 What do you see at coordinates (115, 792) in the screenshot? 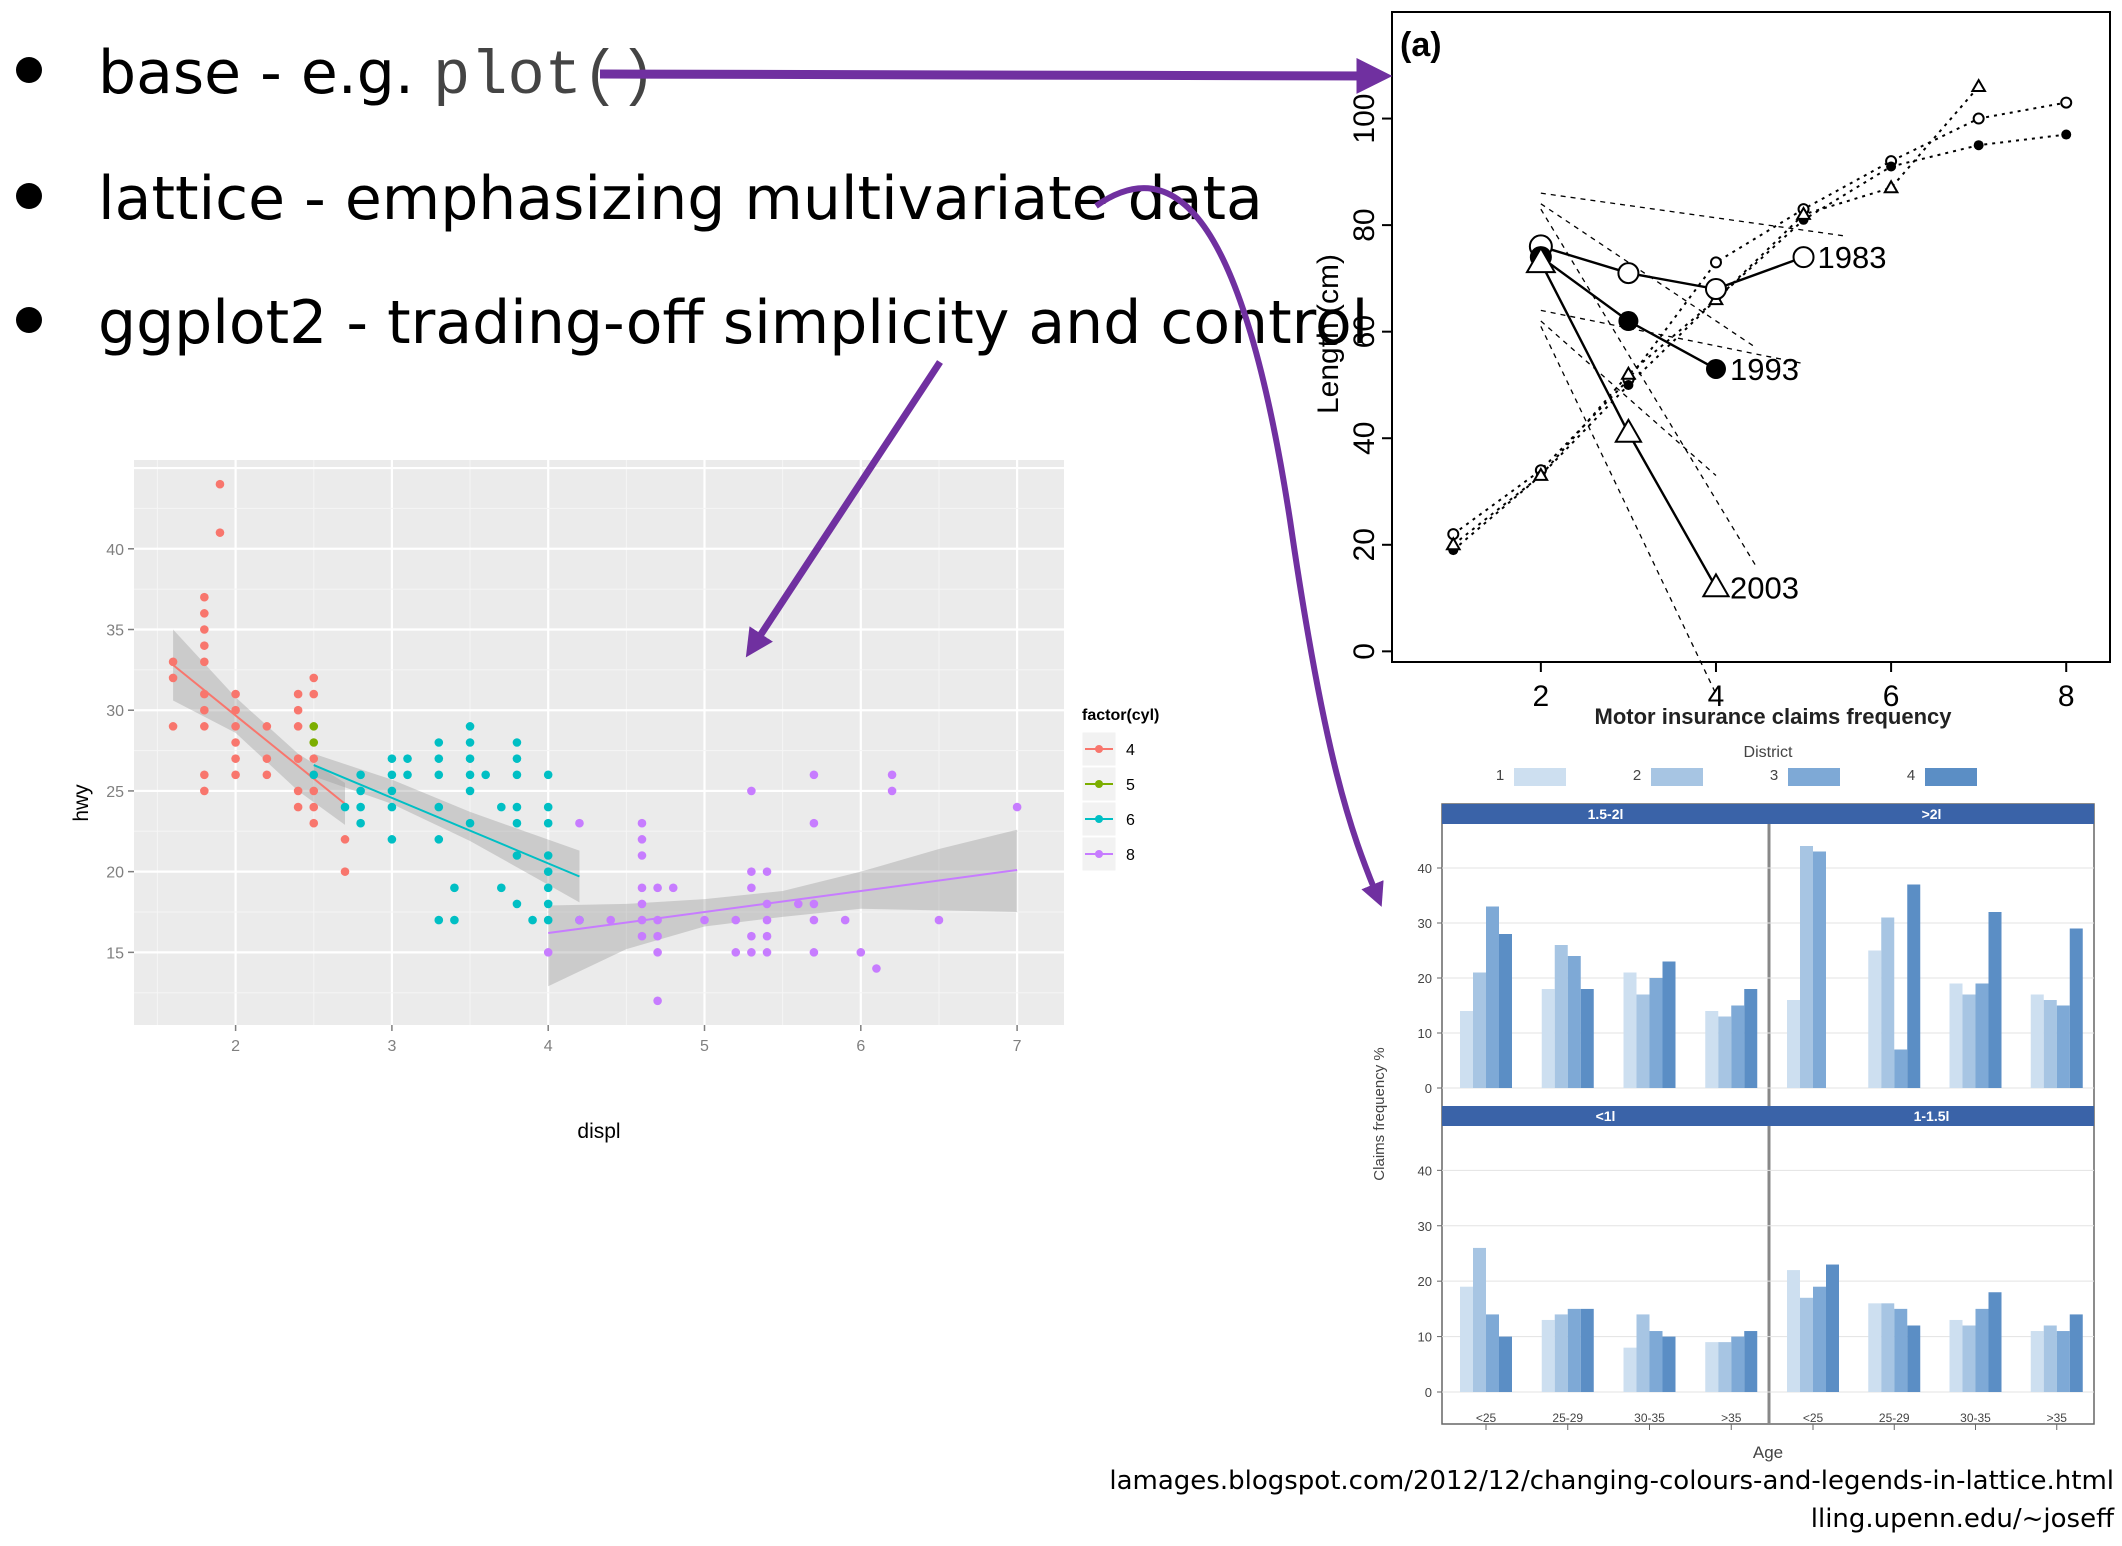
I see `gg-y-tick-label: 25` at bounding box center [115, 792].